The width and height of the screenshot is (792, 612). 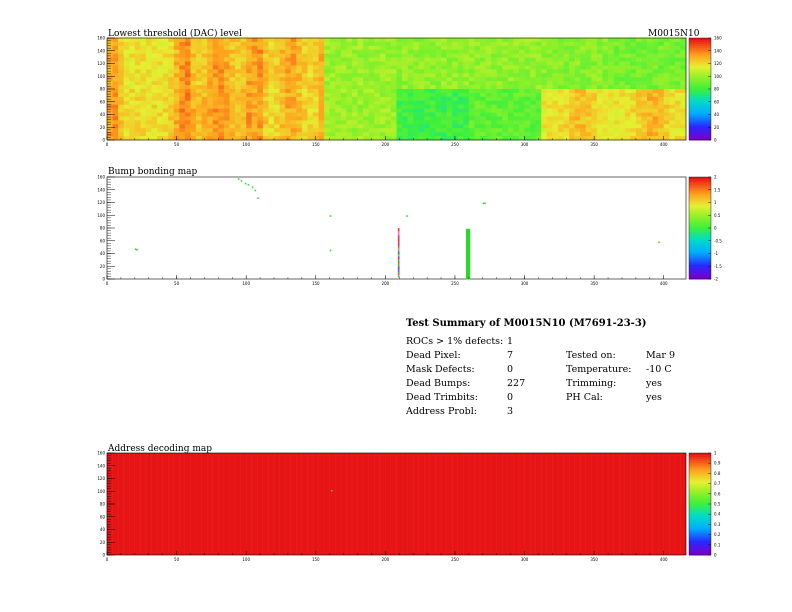 I want to click on scale-tick-label: 20, so click(x=717, y=127).